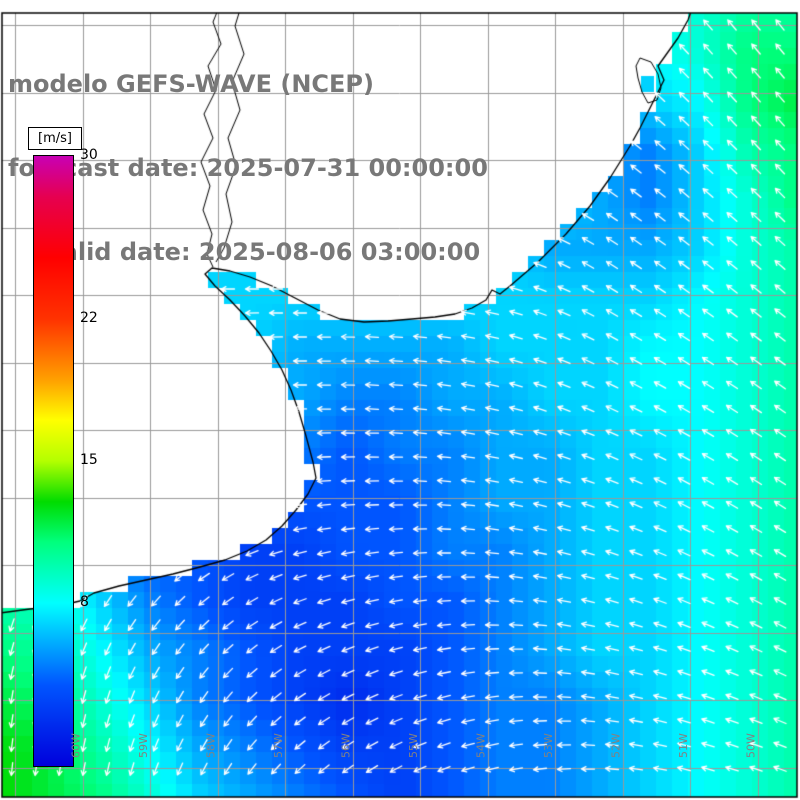 The image size is (800, 800). I want to click on colorbar-gradient, so click(53, 461).